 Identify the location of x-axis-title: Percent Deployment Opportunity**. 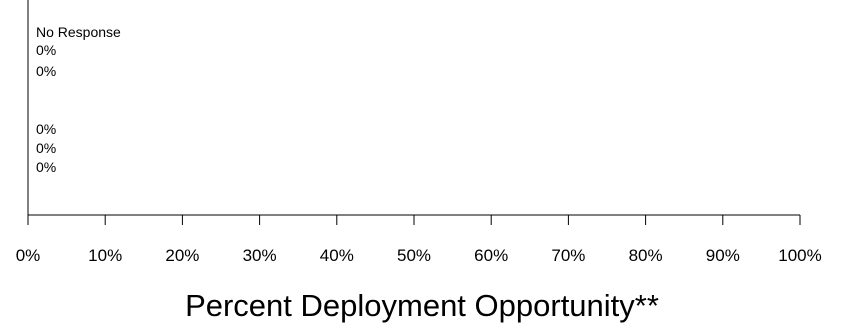
(422, 305).